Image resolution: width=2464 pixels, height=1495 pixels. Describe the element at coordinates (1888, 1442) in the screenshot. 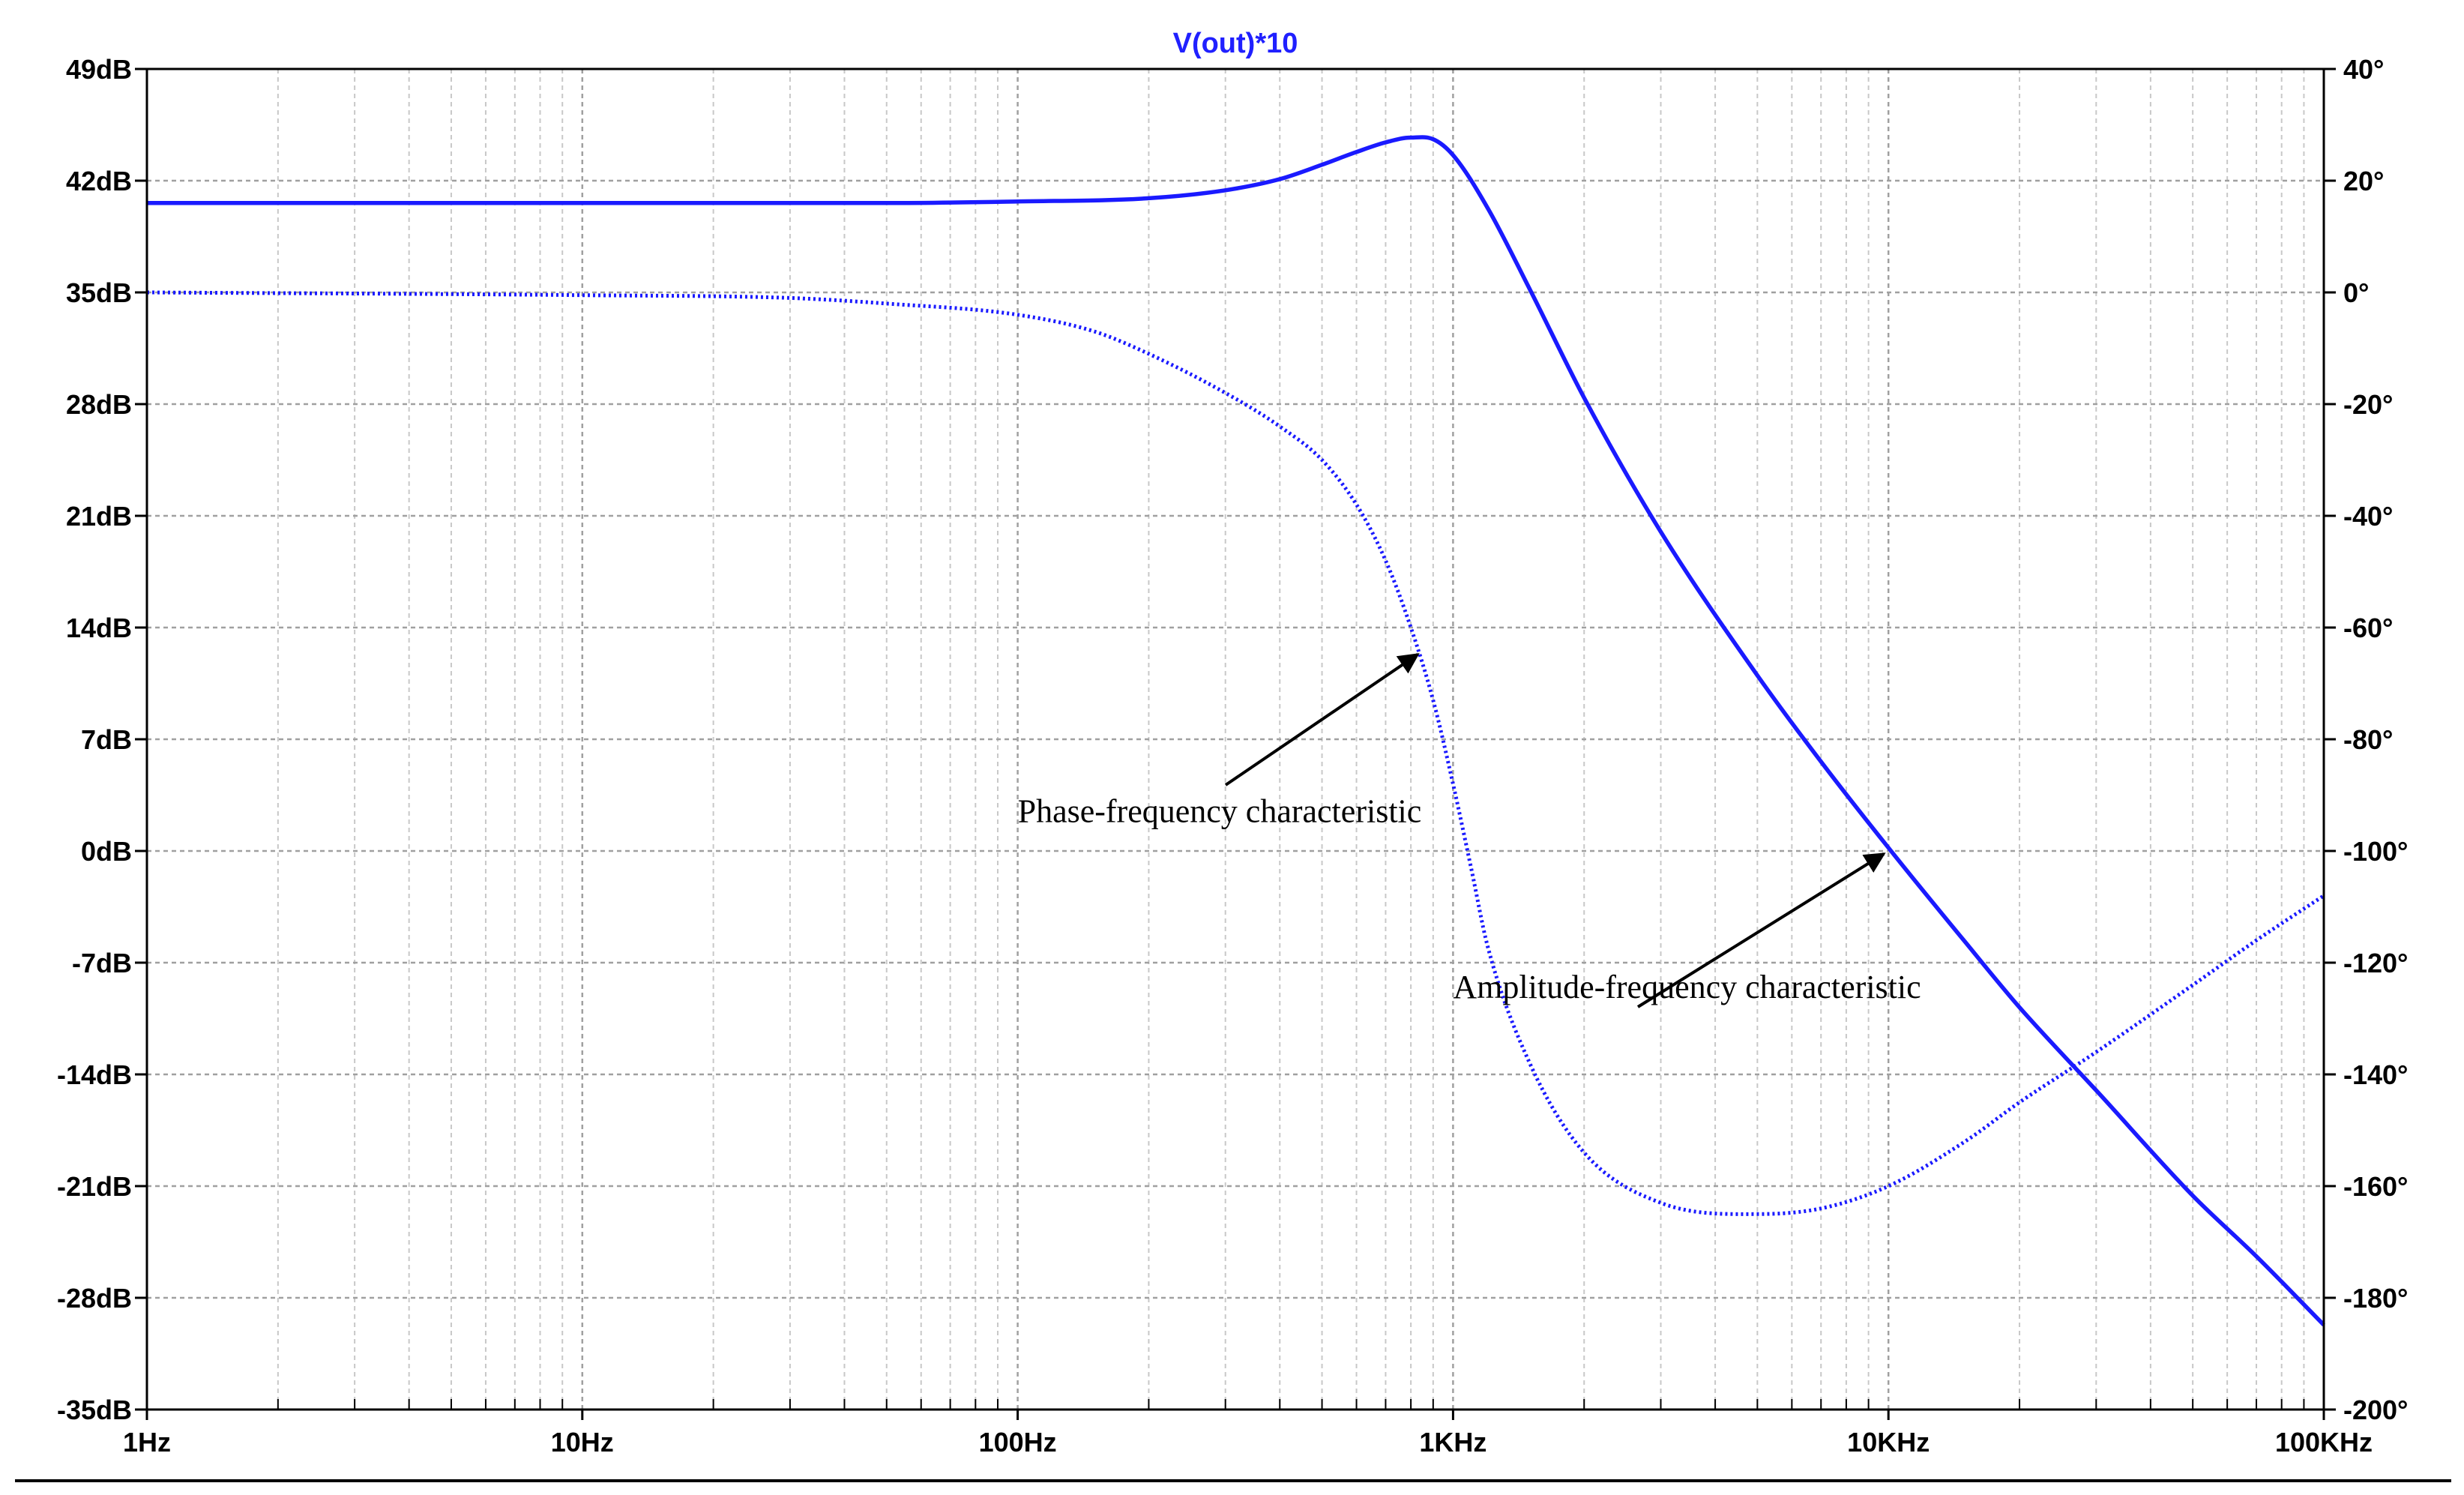

I see `x-tick-label: 10KHz` at that location.